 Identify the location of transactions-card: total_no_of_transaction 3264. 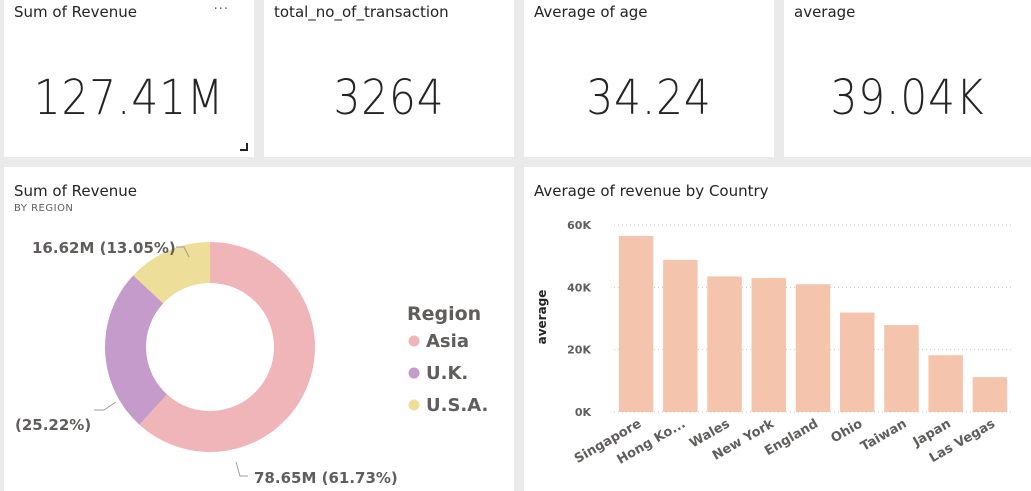
(389, 78).